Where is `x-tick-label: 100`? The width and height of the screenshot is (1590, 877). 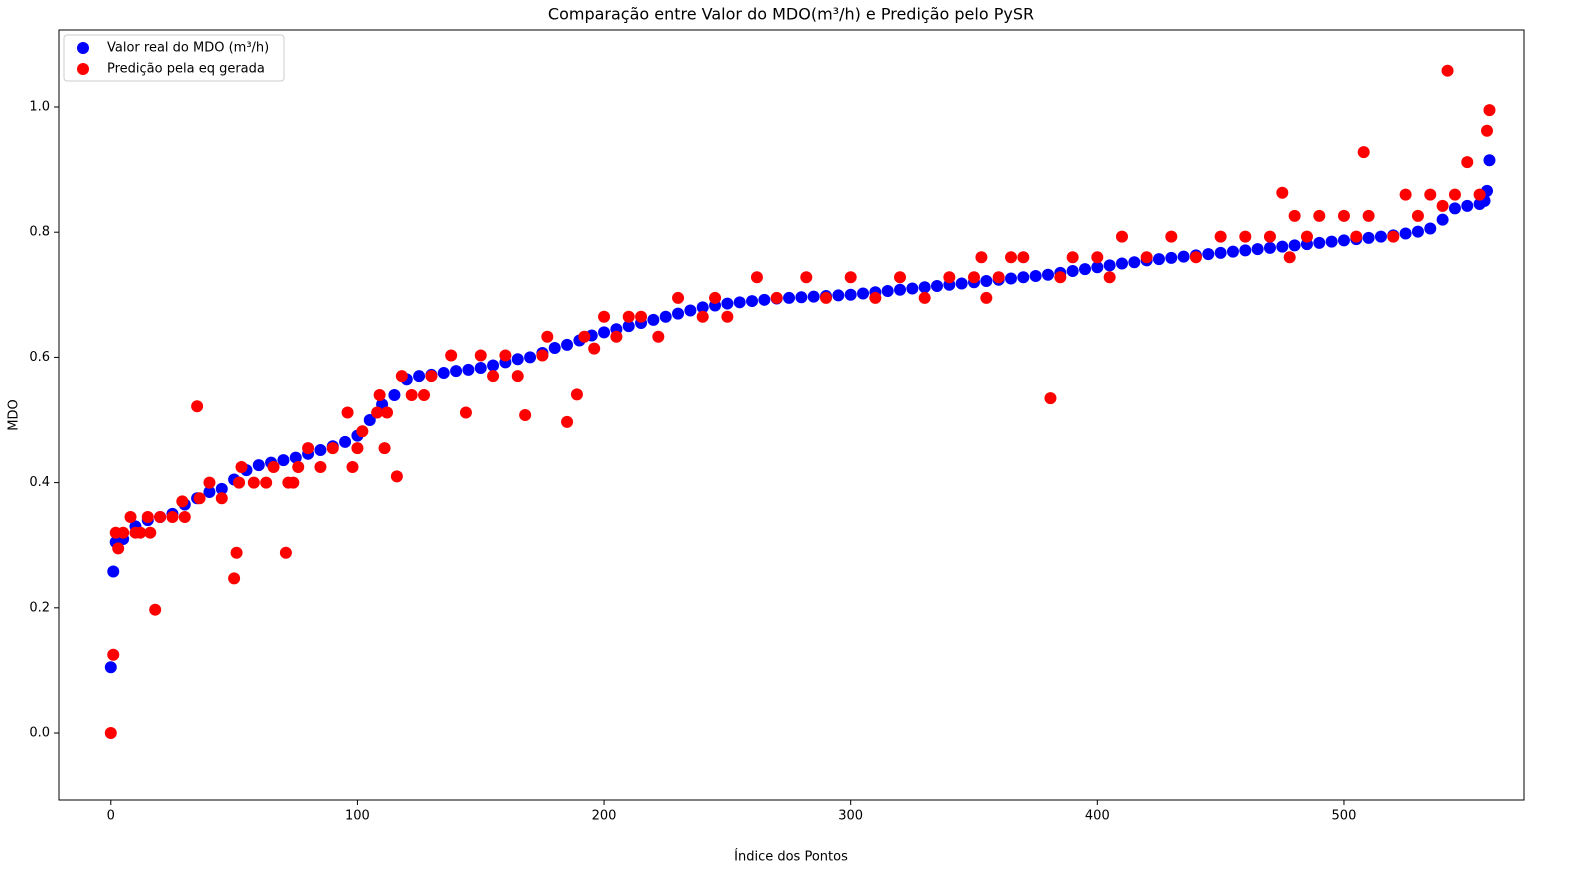 x-tick-label: 100 is located at coordinates (357, 816).